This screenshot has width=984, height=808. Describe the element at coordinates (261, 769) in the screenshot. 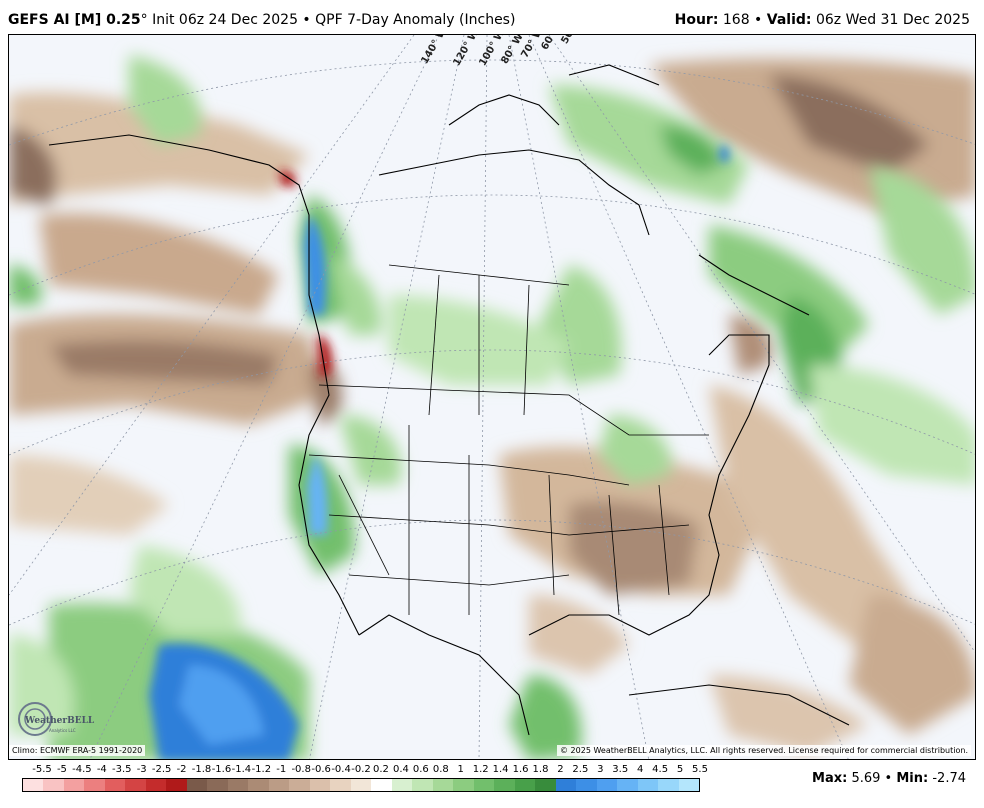

I see `colorbar-tick-label: -1.2` at that location.